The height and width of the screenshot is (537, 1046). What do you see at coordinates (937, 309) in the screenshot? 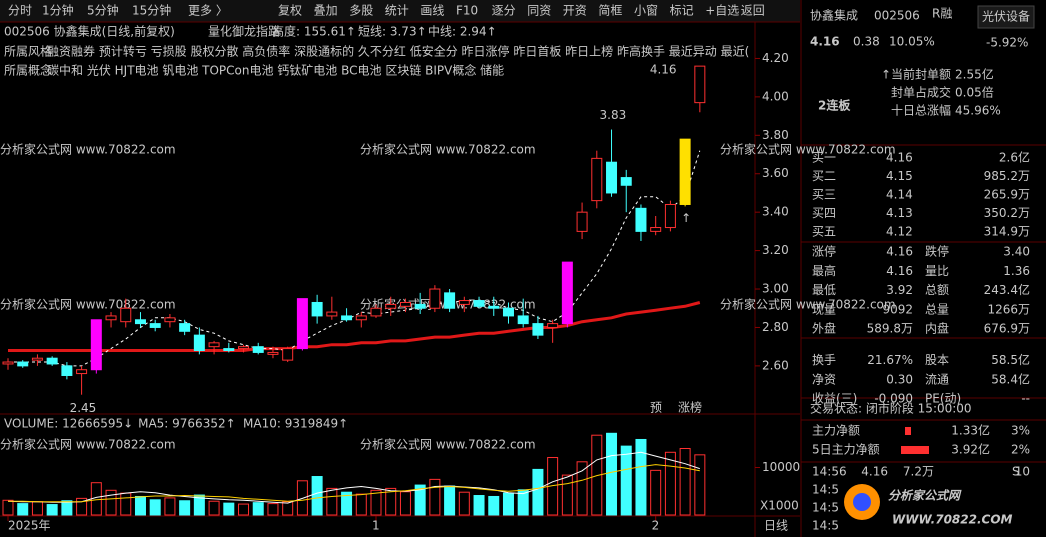
I see `stat-label: 总量` at bounding box center [937, 309].